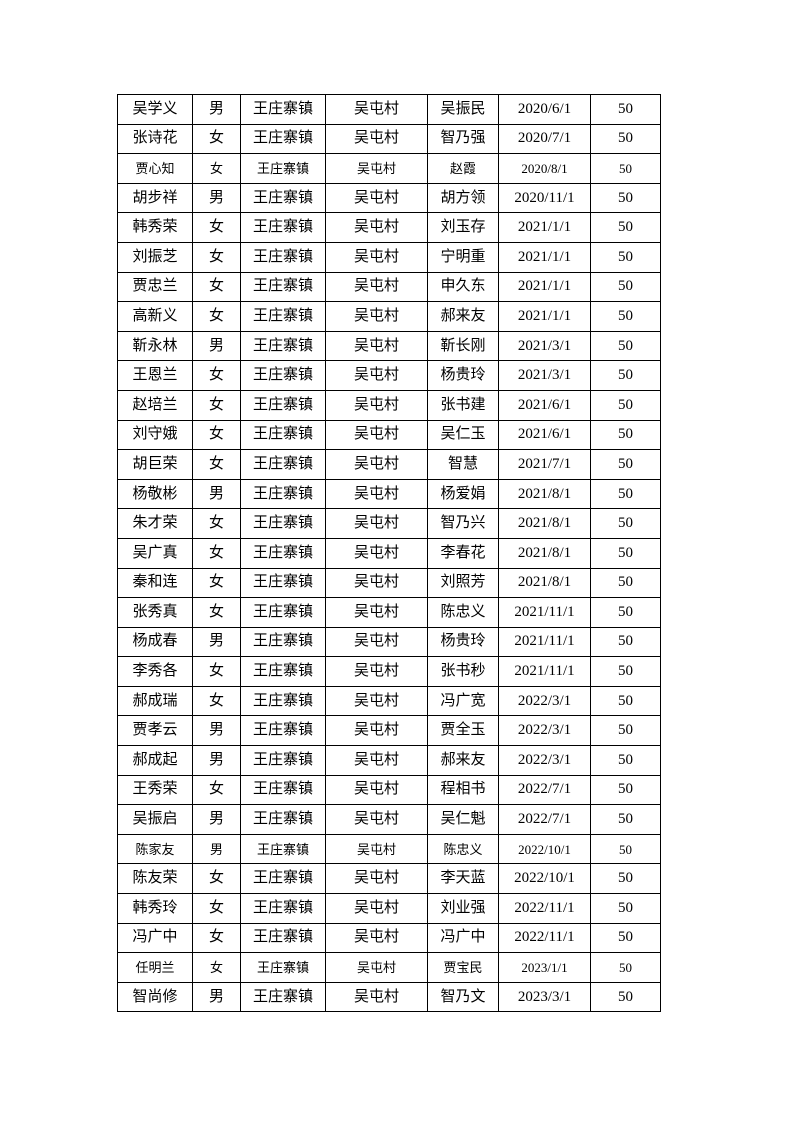  Describe the element at coordinates (155, 464) in the screenshot. I see `cell-person-name: 胡巨荣` at that location.